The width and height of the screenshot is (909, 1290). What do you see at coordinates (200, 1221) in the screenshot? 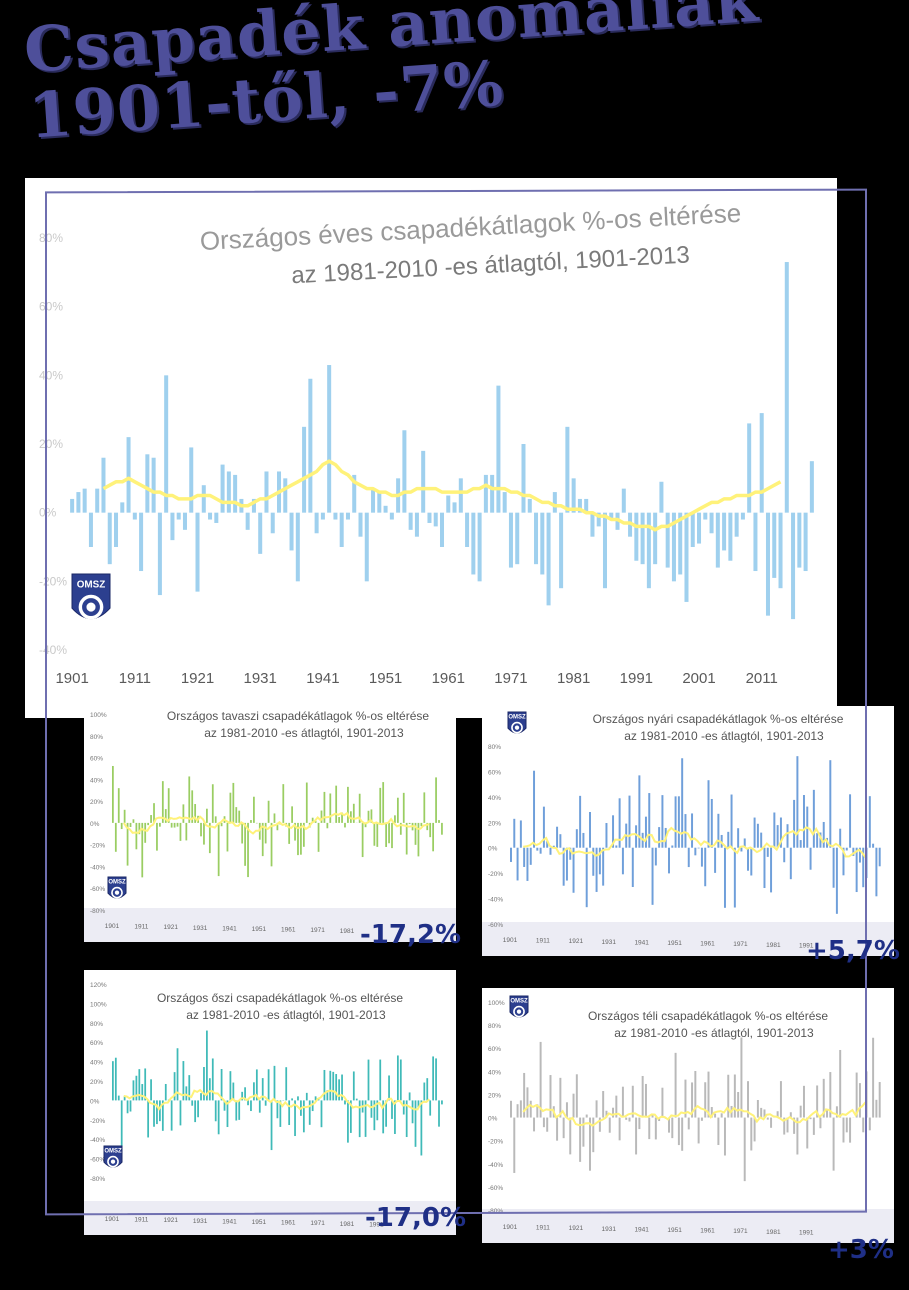
I see `autumn-xtick: 1931` at bounding box center [200, 1221].